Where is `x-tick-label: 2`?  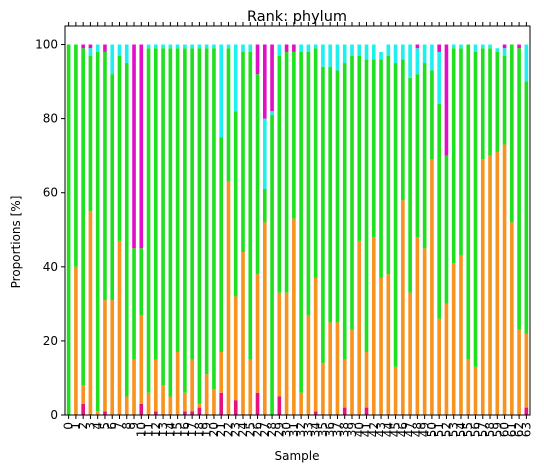
x-tick-label: 2 is located at coordinates (83, 426).